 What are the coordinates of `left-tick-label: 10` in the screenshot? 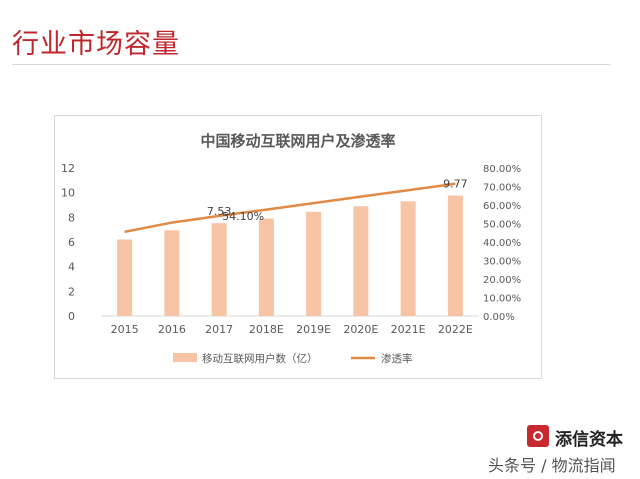 It's located at (68, 193).